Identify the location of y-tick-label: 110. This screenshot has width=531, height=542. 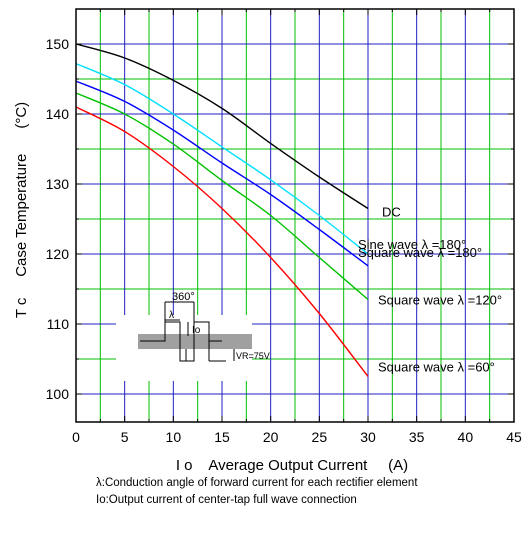
(58, 324).